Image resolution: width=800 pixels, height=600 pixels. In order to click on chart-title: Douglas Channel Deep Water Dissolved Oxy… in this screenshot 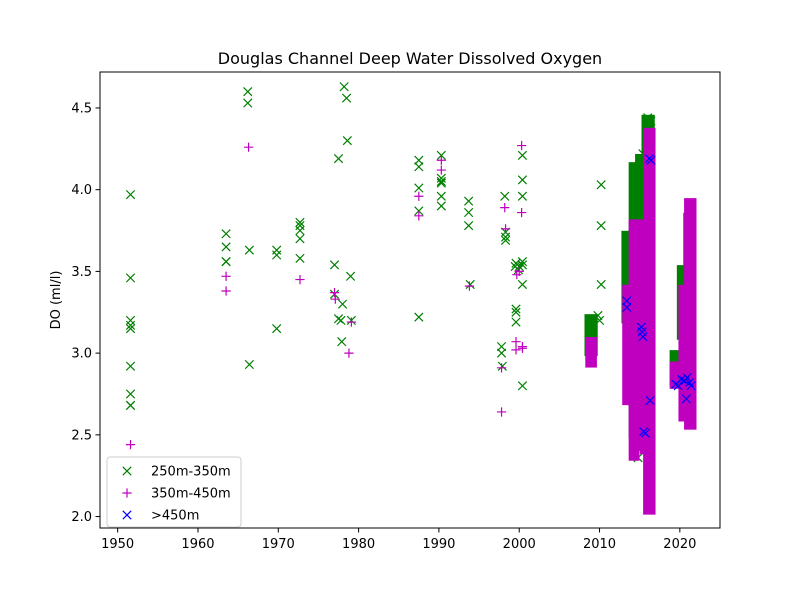, I will do `click(410, 58)`.